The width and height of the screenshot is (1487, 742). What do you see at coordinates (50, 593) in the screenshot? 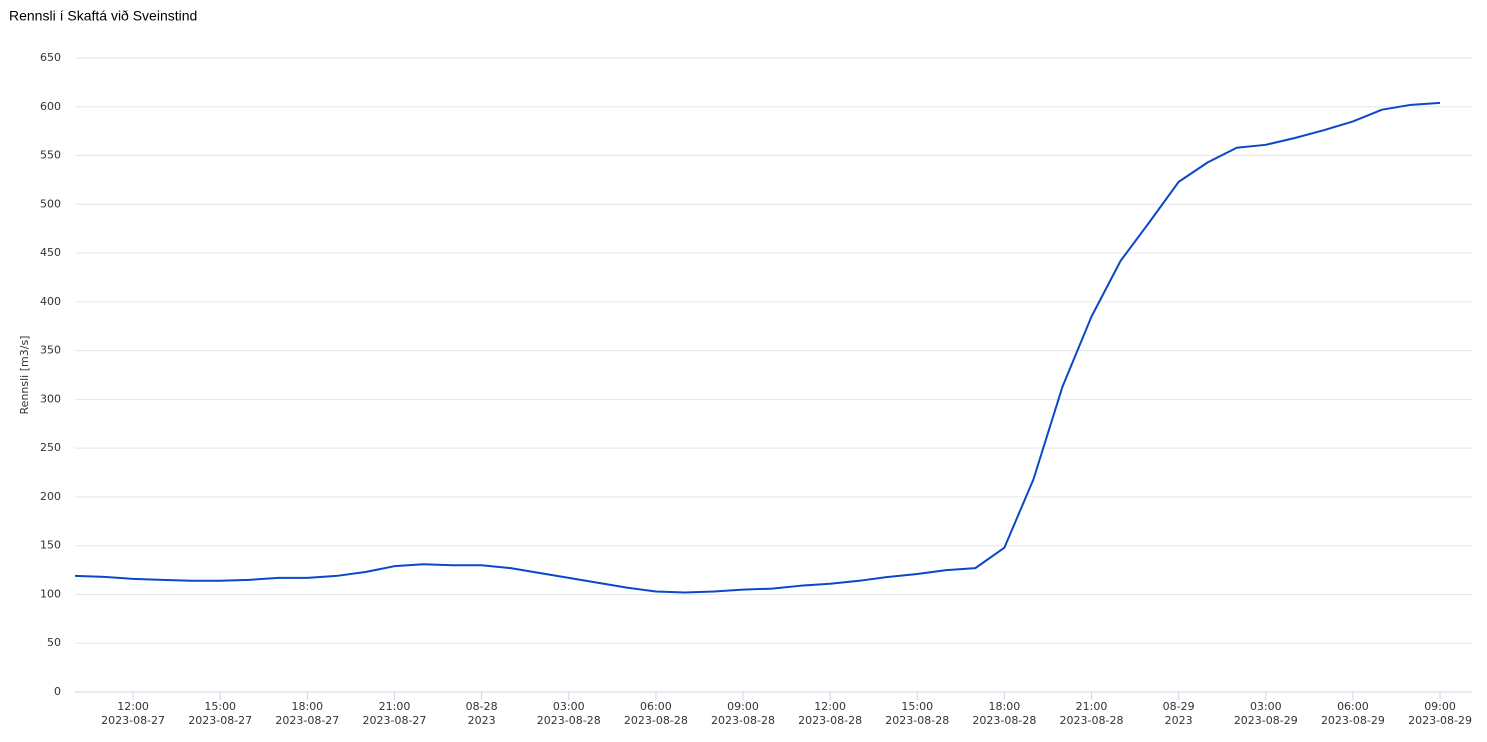
I see `y-tick-label: 100` at bounding box center [50, 593].